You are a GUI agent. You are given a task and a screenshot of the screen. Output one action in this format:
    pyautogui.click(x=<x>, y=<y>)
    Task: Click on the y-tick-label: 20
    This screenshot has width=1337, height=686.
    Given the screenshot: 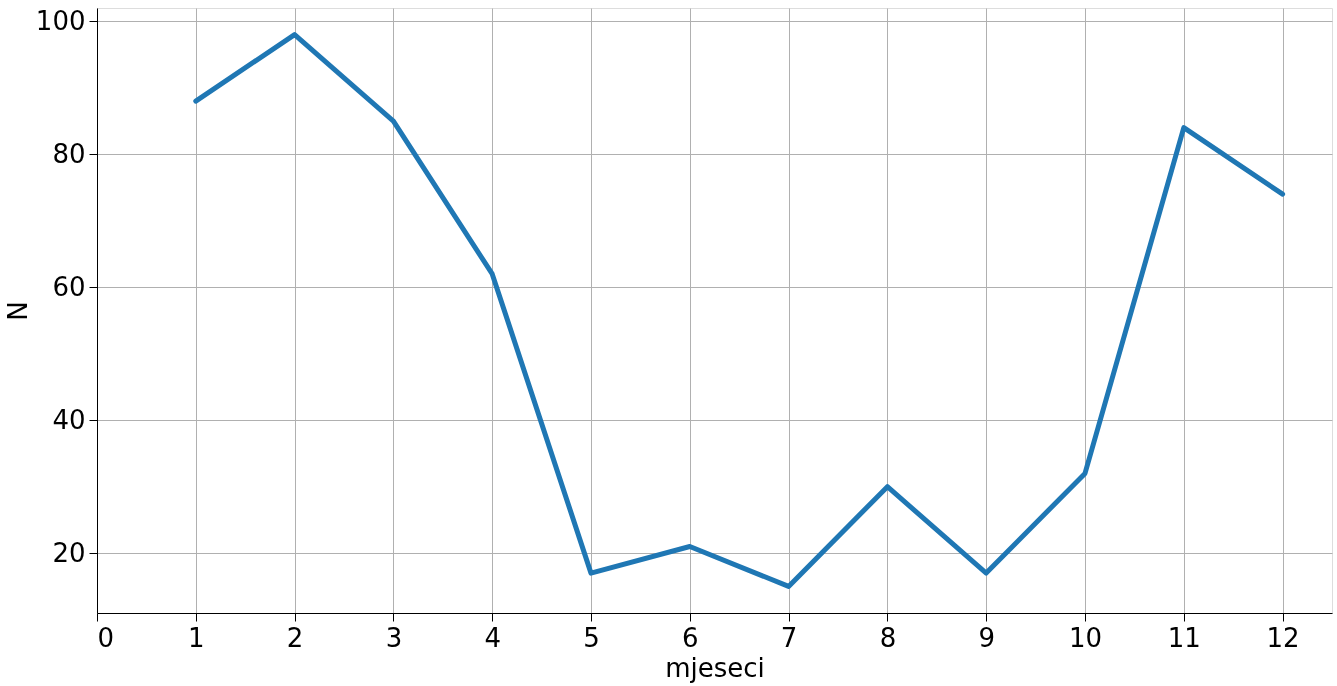 What is the action you would take?
    pyautogui.click(x=69, y=552)
    